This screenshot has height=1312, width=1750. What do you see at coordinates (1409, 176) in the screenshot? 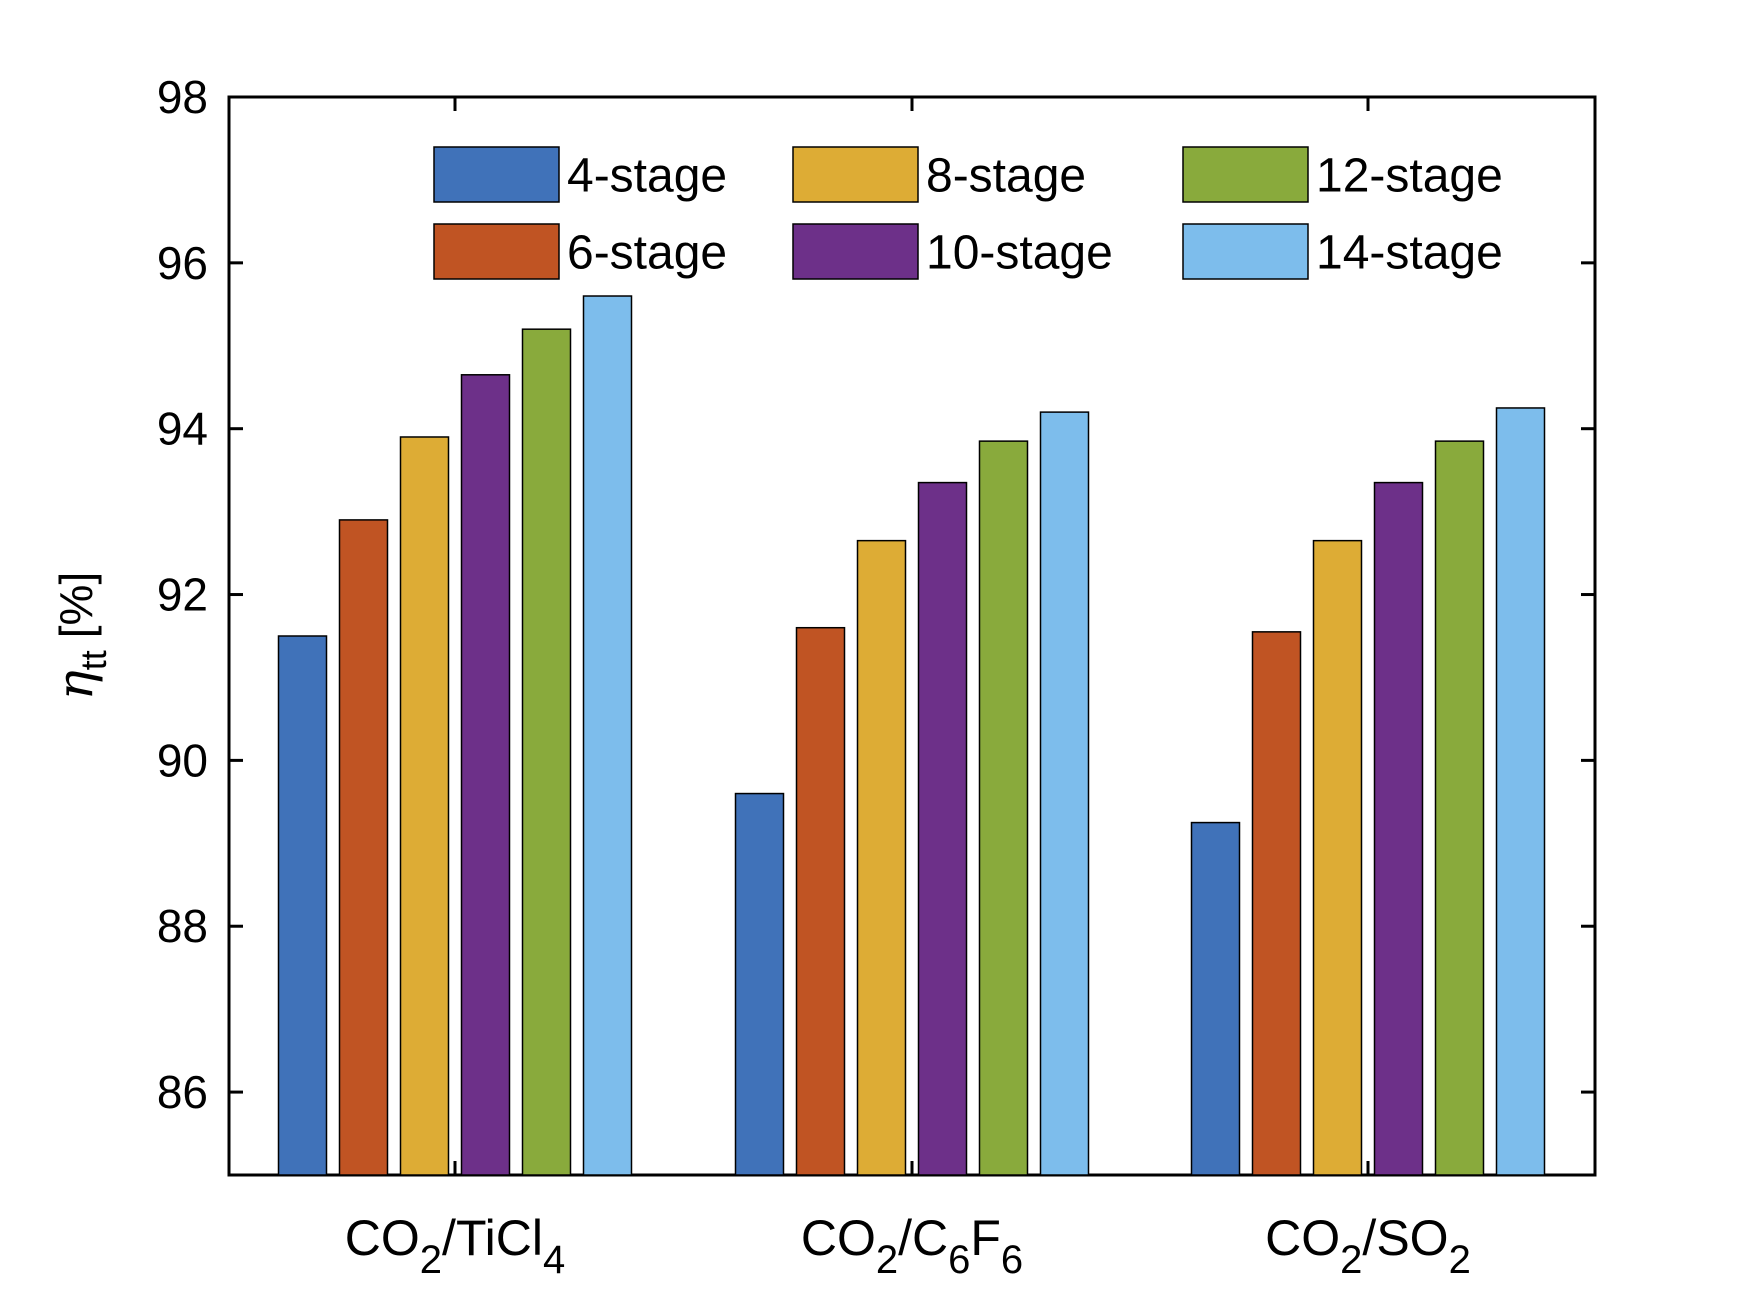
I see `legend-label-12-stage: 12-stage` at bounding box center [1409, 176].